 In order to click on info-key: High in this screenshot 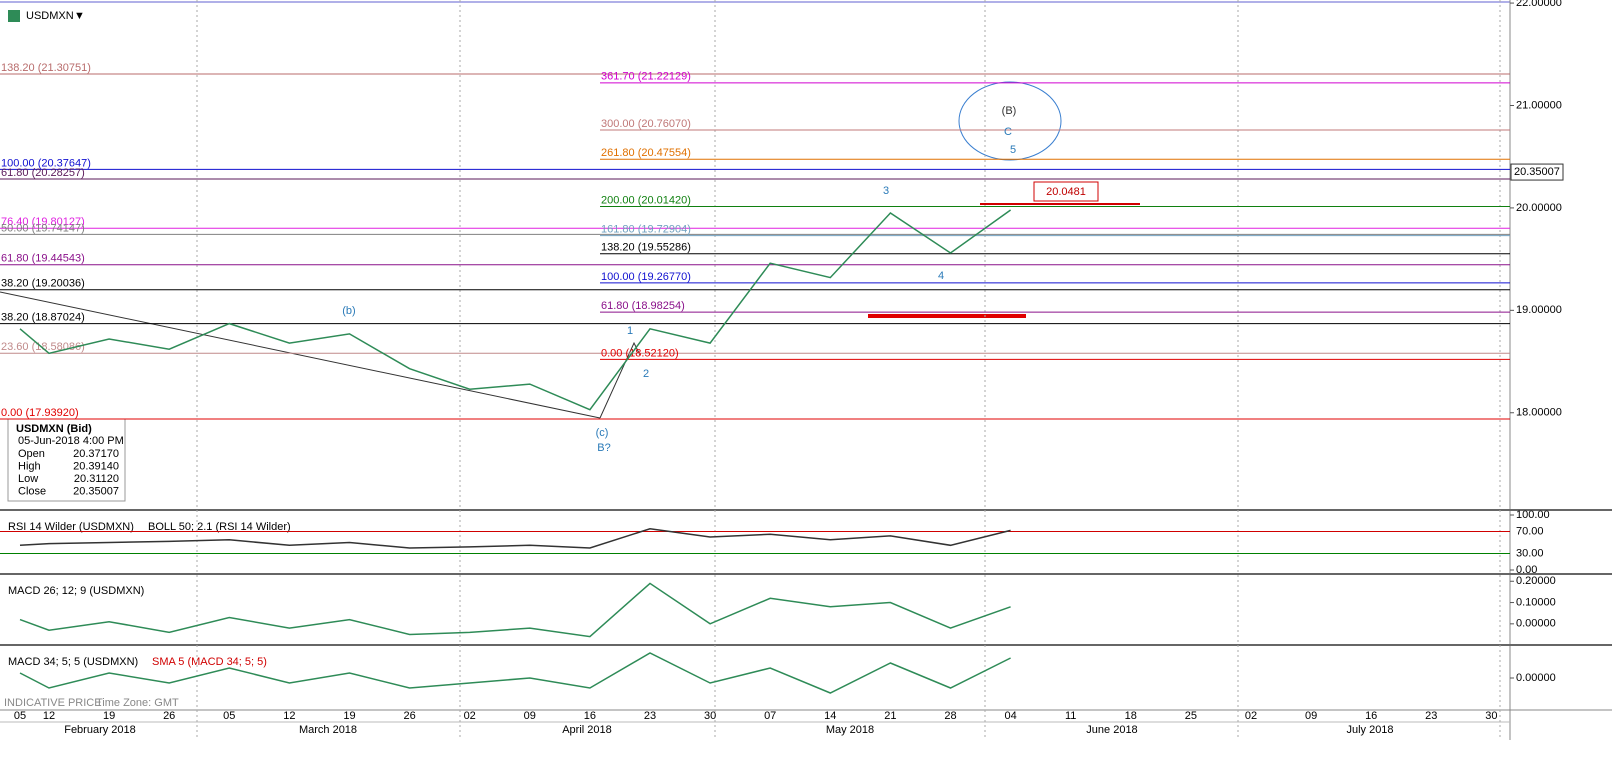, I will do `click(29, 466)`.